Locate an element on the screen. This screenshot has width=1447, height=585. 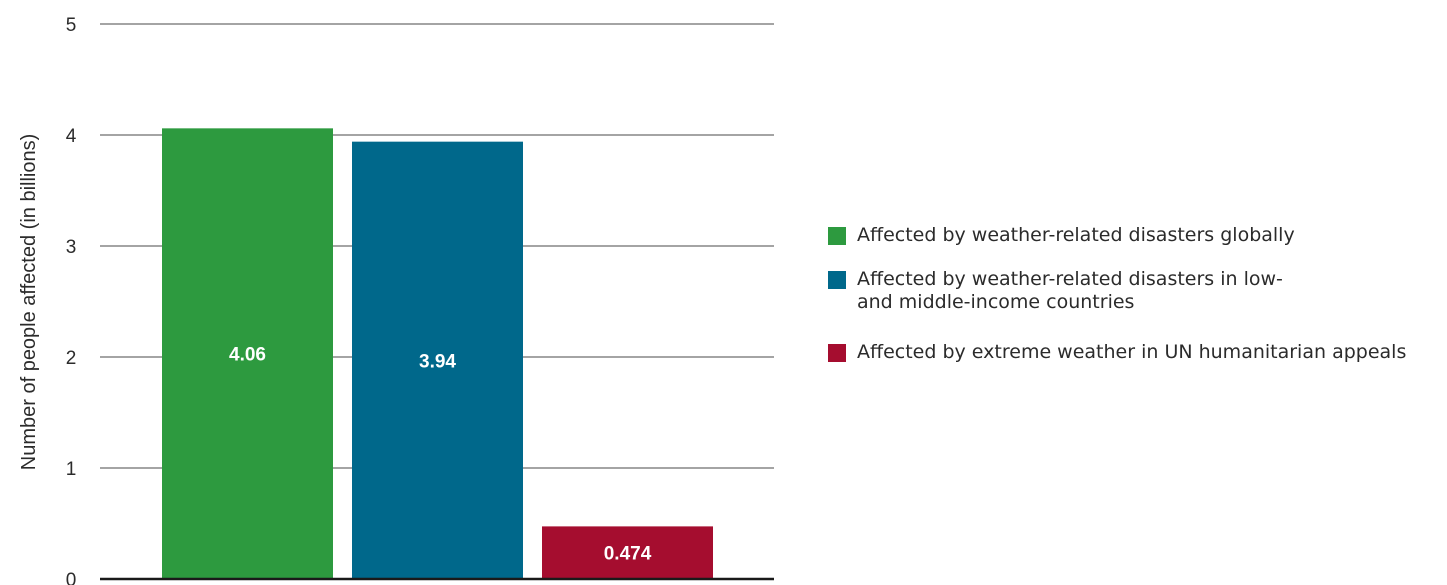
y-tick-label-5: 5 is located at coordinates (71, 25).